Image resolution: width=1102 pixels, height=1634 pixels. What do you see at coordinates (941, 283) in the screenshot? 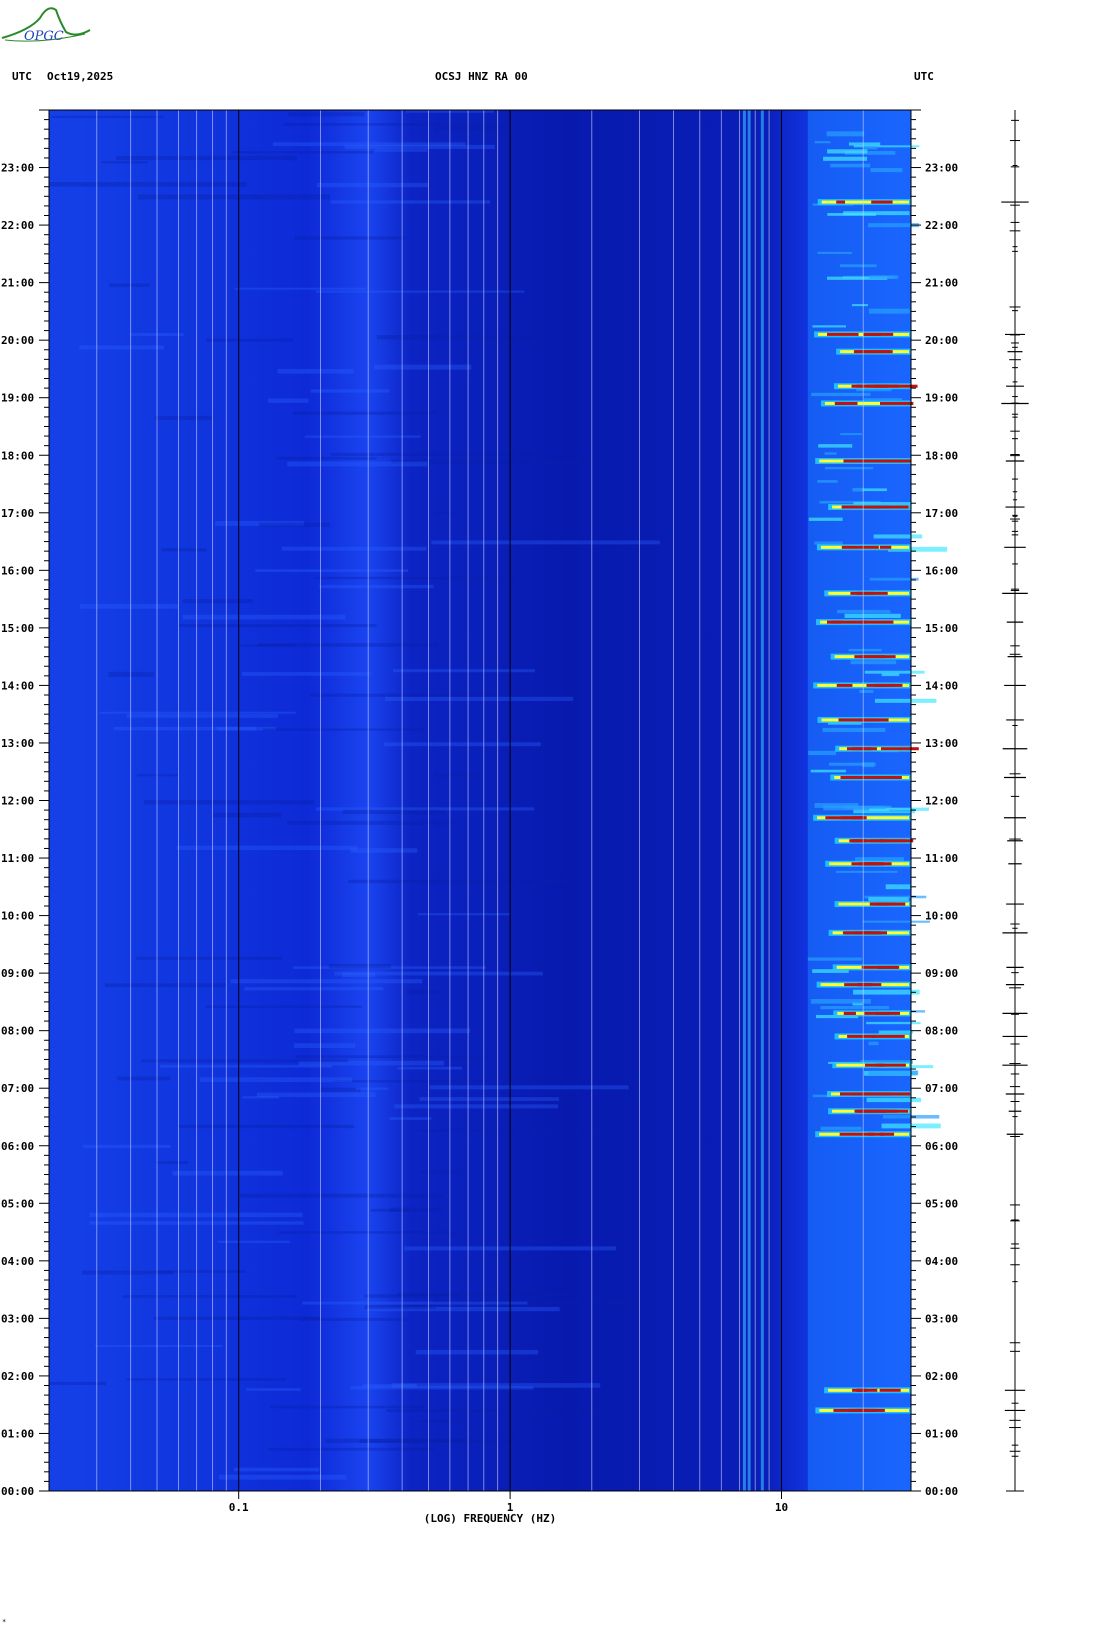
I see `y-label-right: 21:00` at bounding box center [941, 283].